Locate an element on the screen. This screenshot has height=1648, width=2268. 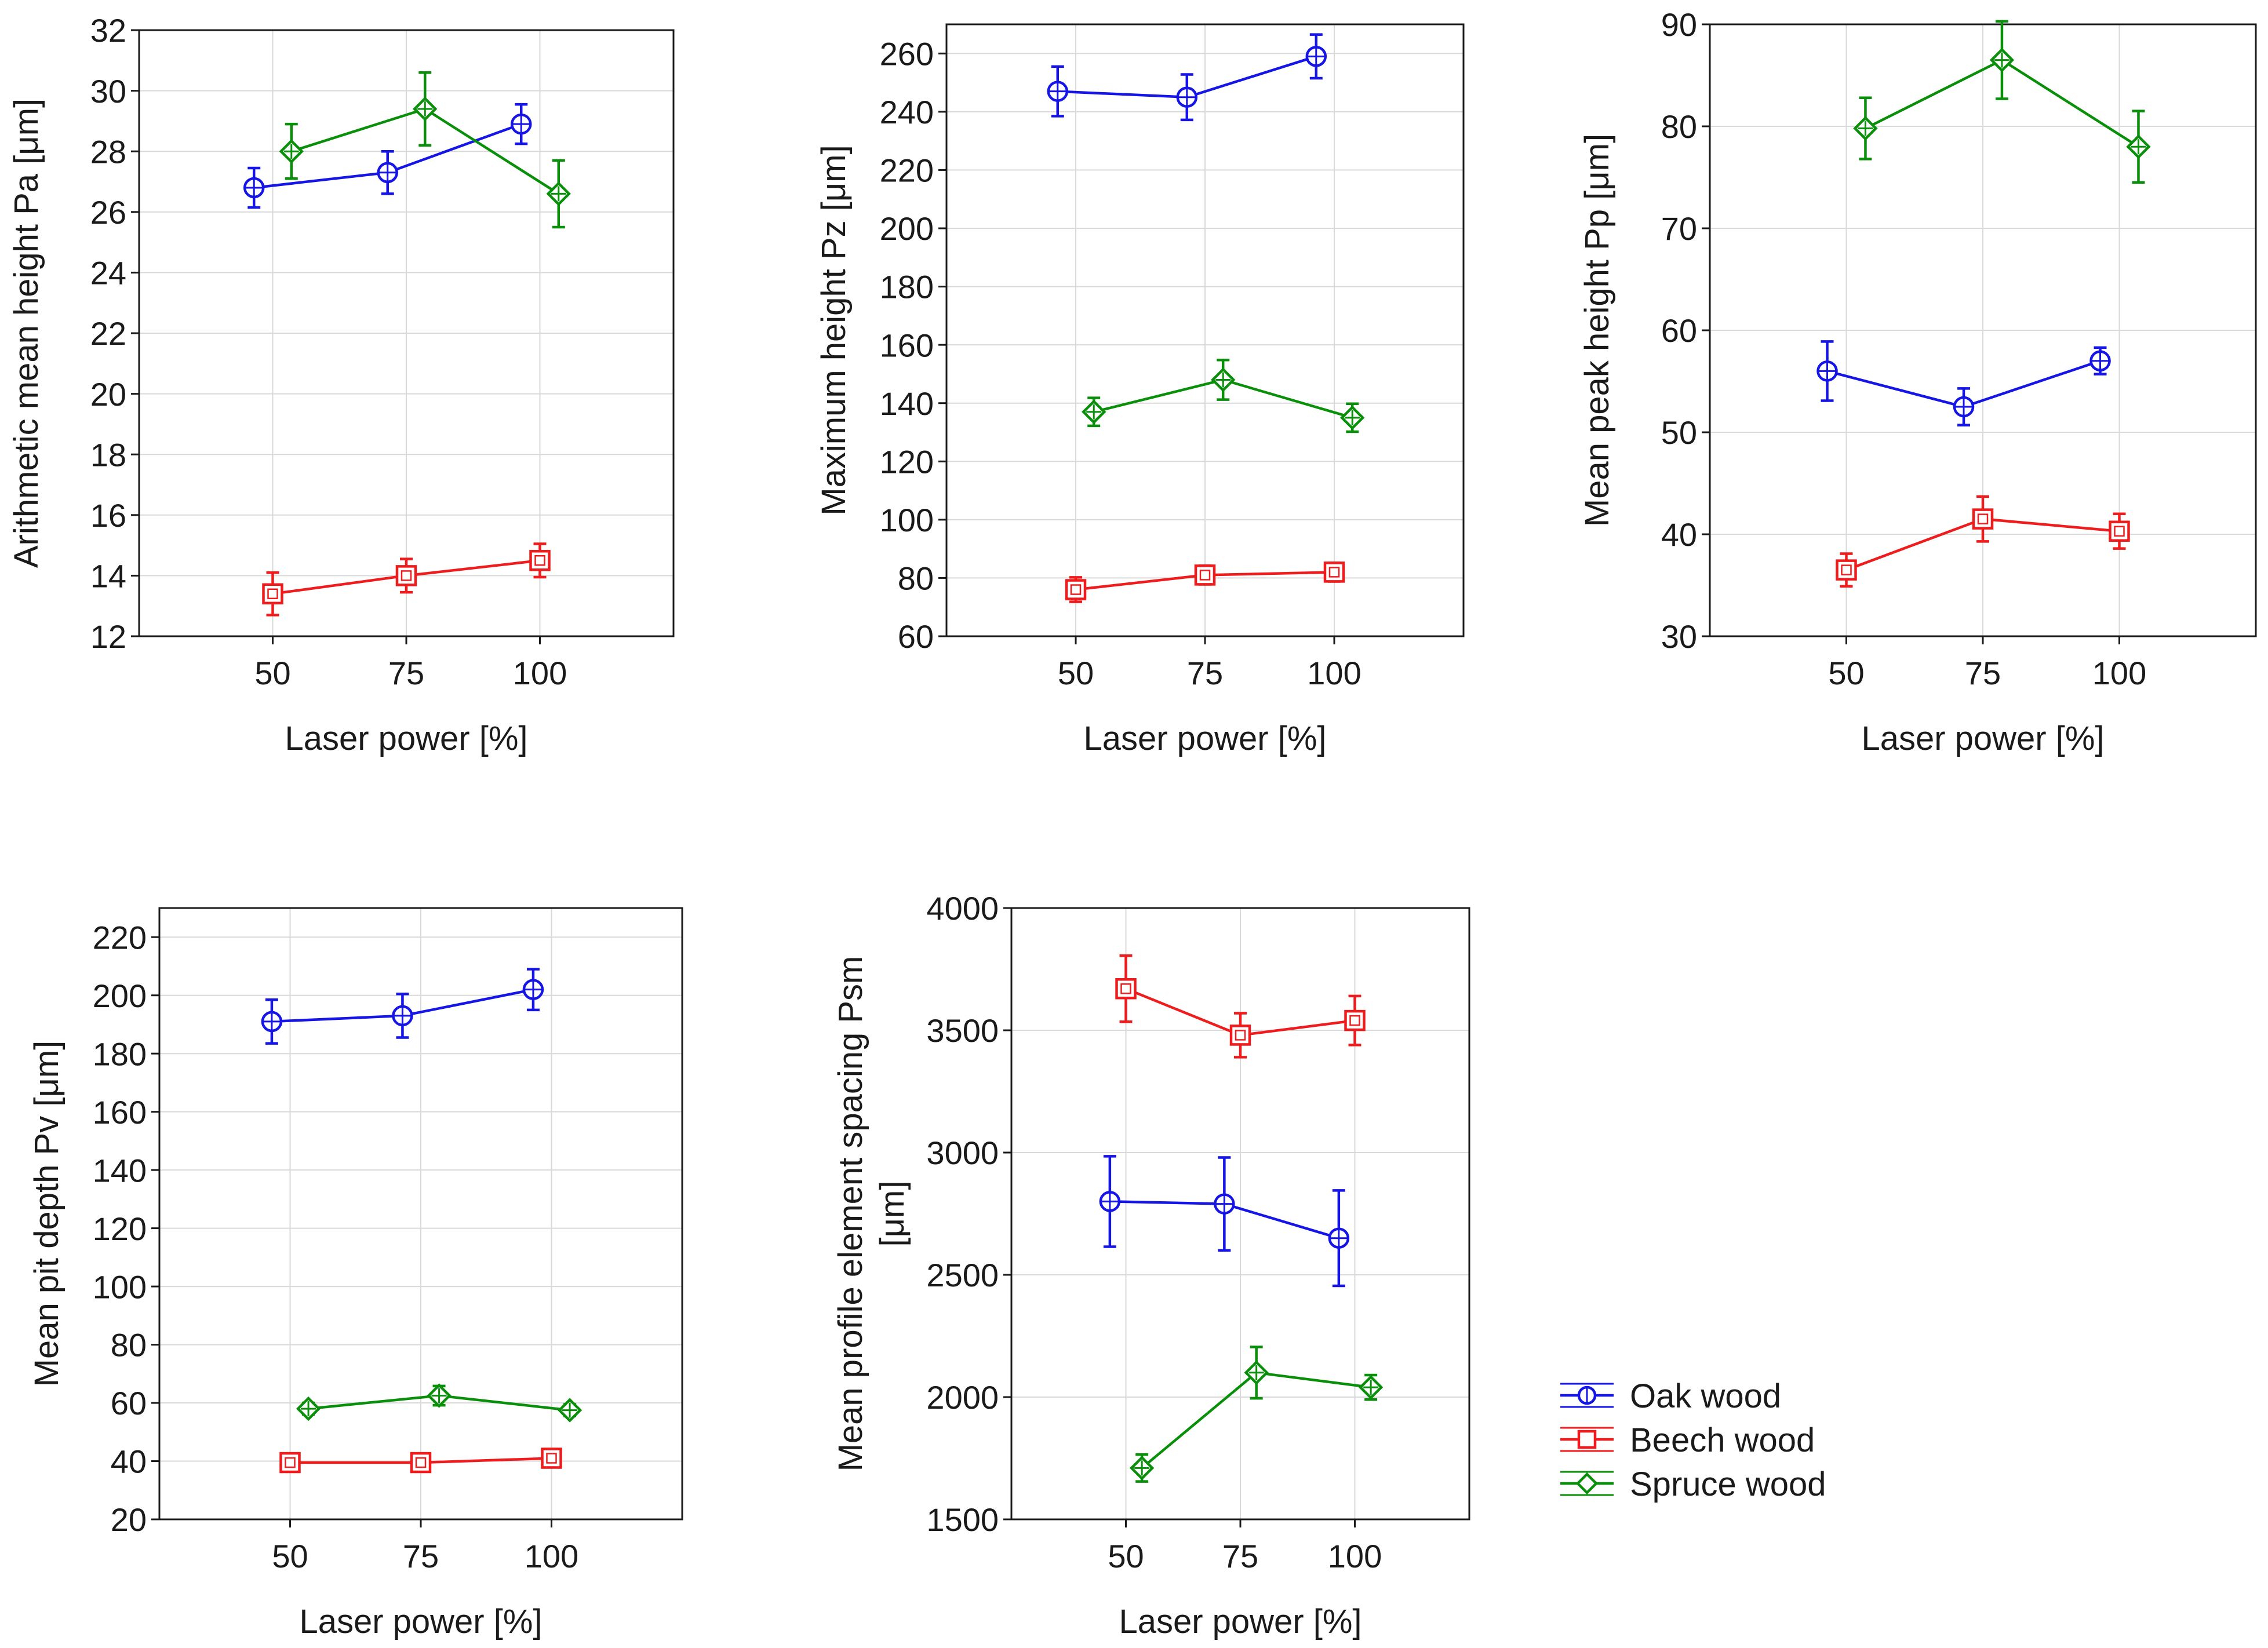
y-axis-label: [μm] is located at coordinates (892, 1214).